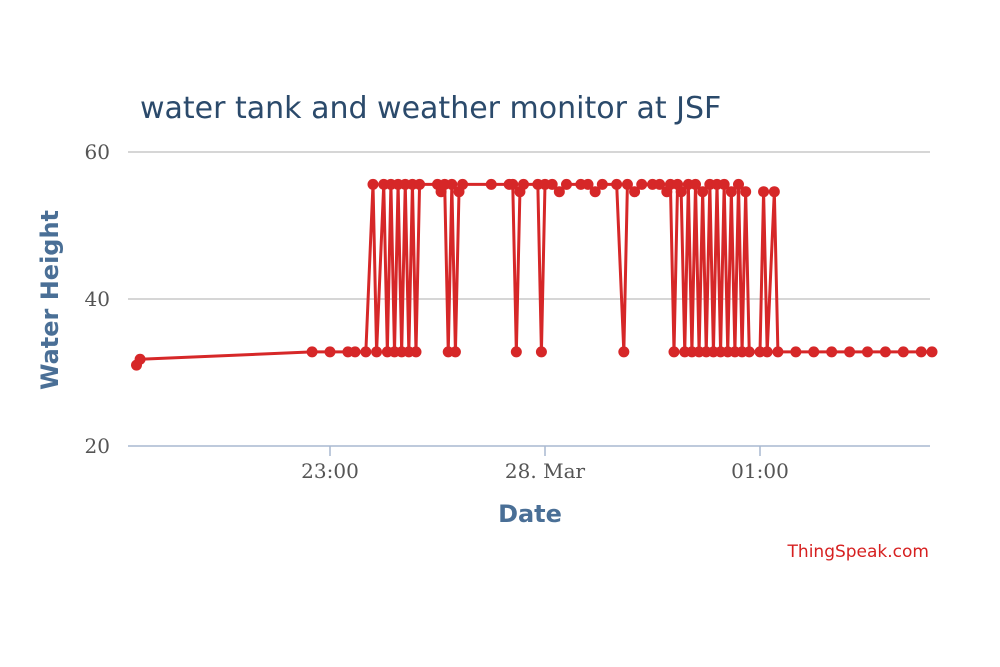 Image resolution: width=1000 pixels, height=667 pixels. I want to click on thingspeak-credit: ThingSpeak.com, so click(858, 552).